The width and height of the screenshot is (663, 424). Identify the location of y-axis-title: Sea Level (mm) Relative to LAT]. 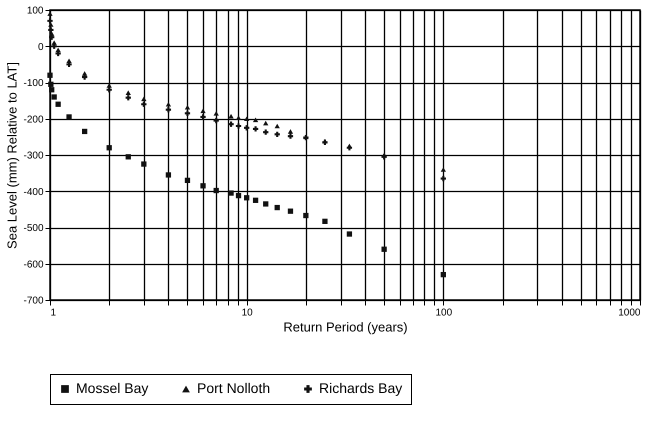
(12, 155).